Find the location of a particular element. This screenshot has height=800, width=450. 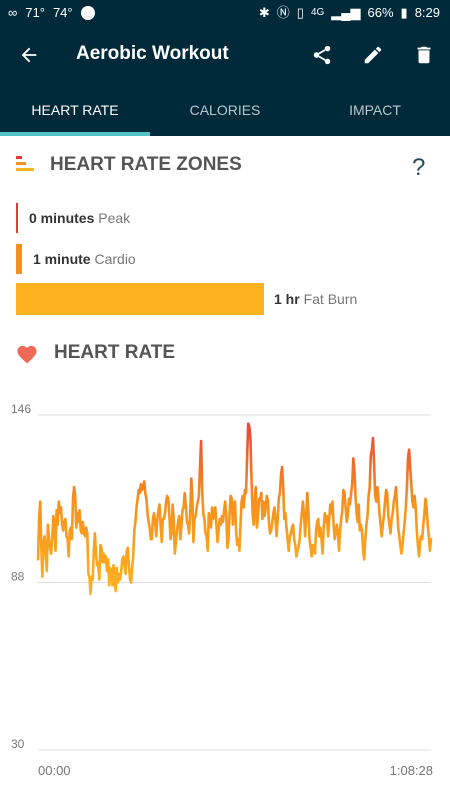

heart-rate-title: HEART RATE is located at coordinates (115, 352).